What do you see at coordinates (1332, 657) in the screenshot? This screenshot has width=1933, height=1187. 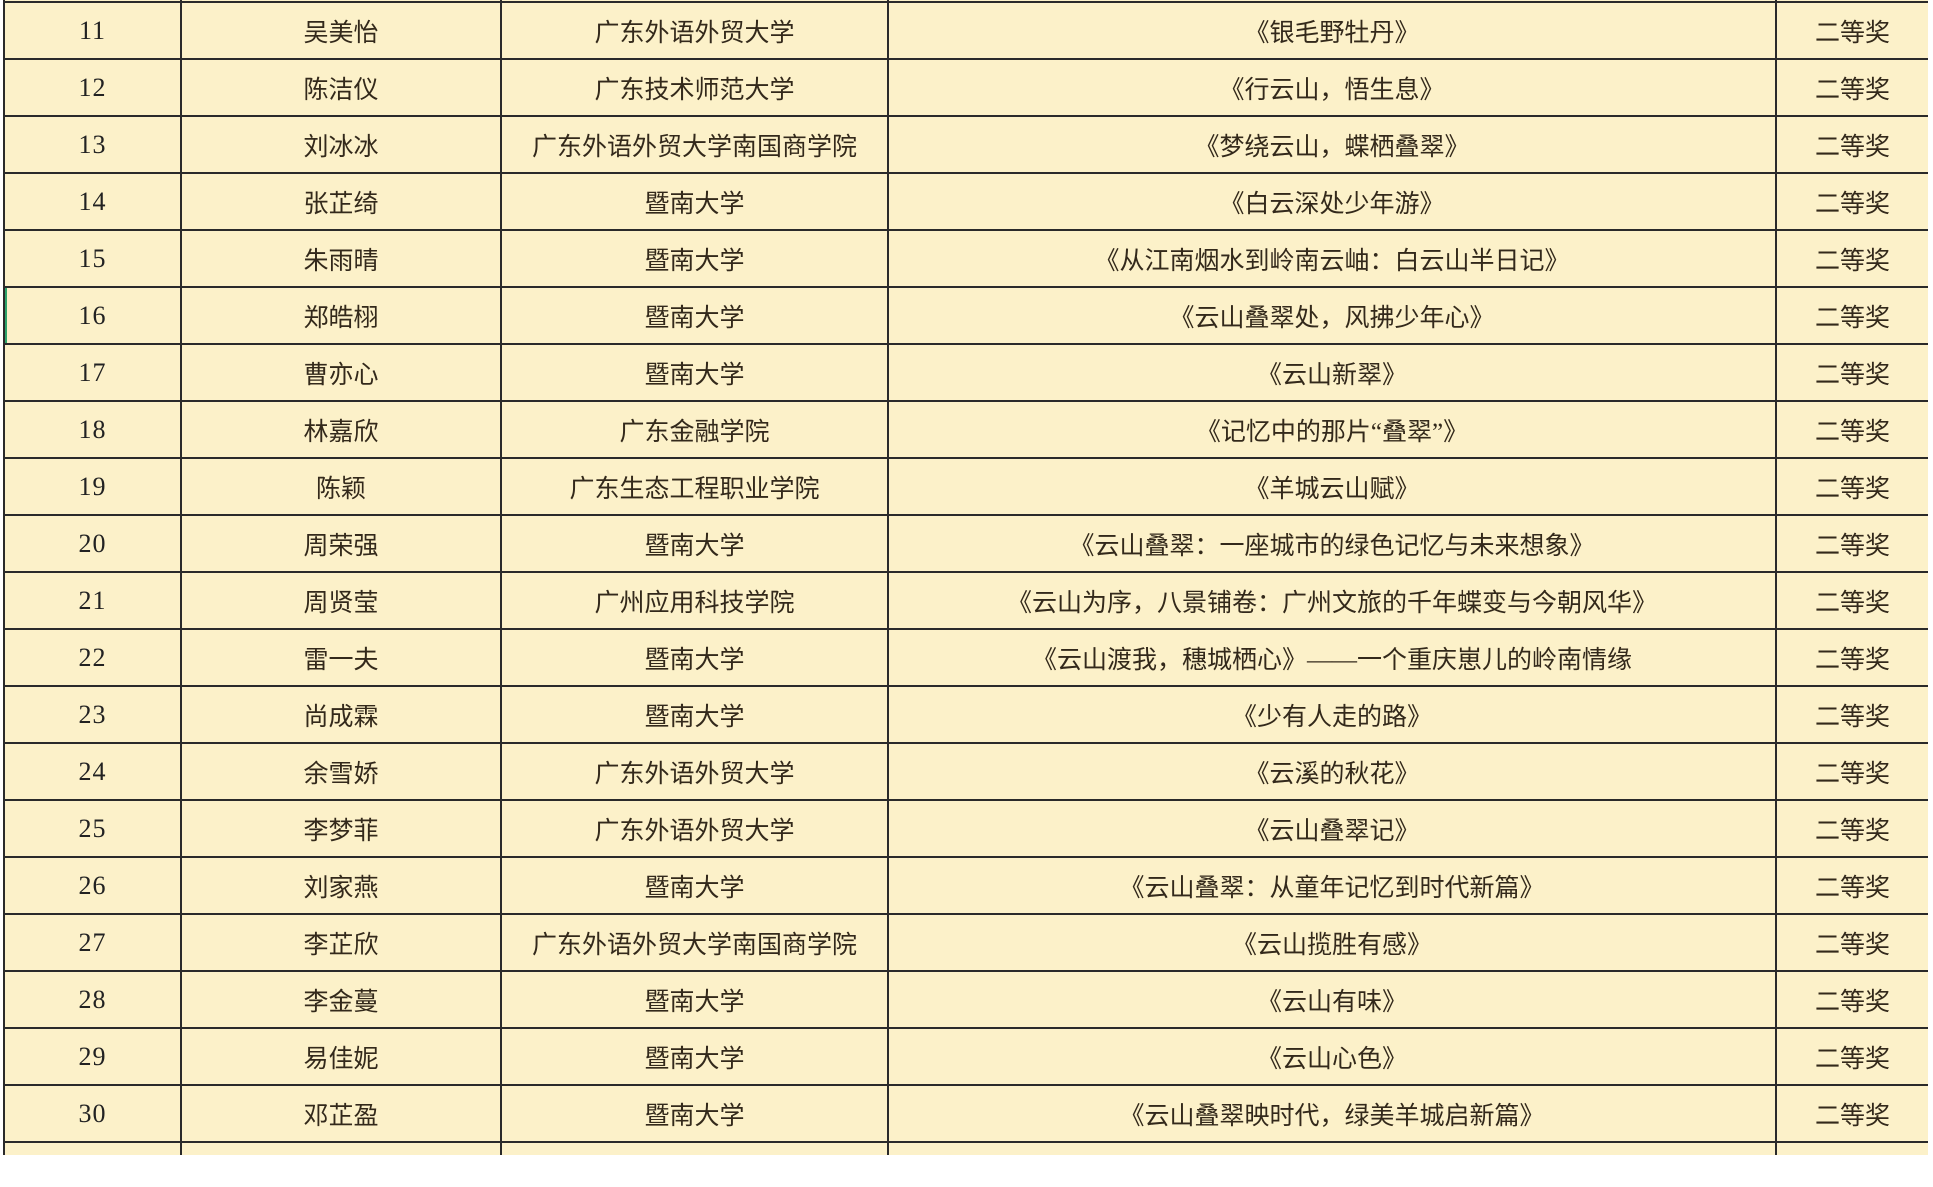 I see `cell-work-title: 《云山渡我，穗城栖心》——一个重庆崽儿的岭南情缘` at bounding box center [1332, 657].